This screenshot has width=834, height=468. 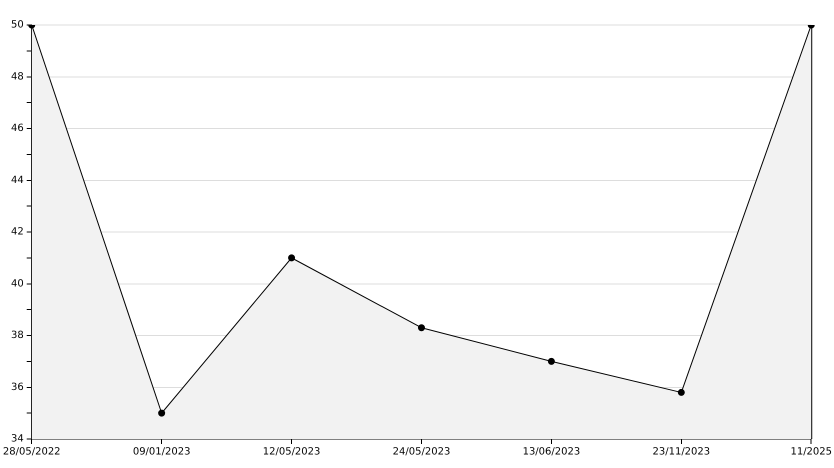 What do you see at coordinates (161, 452) in the screenshot?
I see `x-tick-label: 09/01/2023` at bounding box center [161, 452].